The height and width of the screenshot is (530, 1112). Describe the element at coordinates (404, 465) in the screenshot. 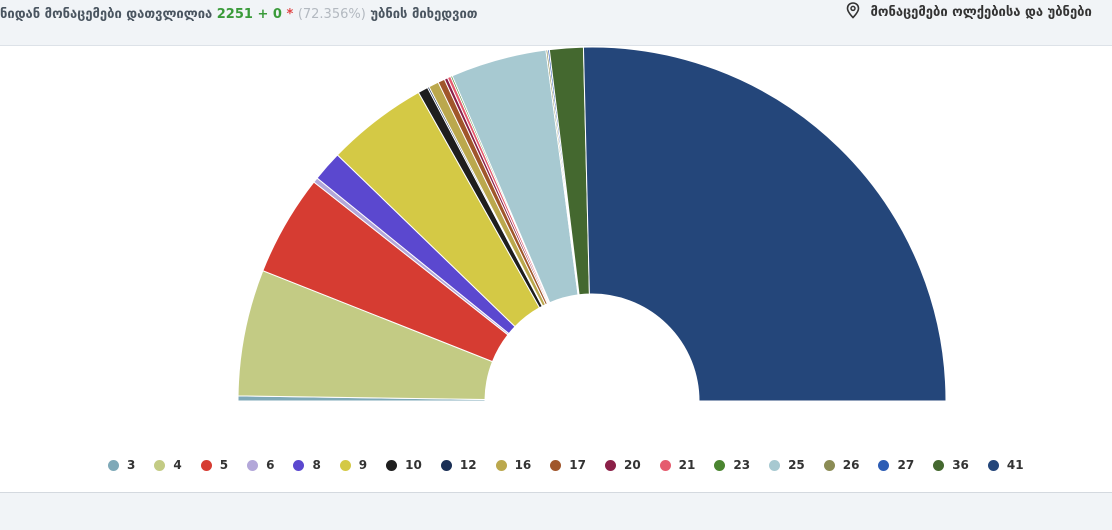

I see `legend-item-10: 10` at that location.